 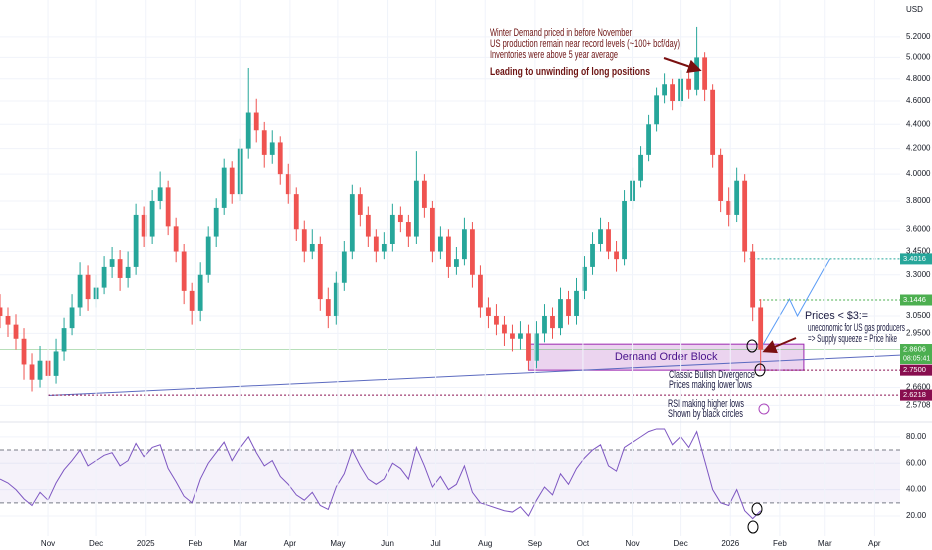 What do you see at coordinates (914, 258) in the screenshot?
I see `price-label: 3.4016` at bounding box center [914, 258].